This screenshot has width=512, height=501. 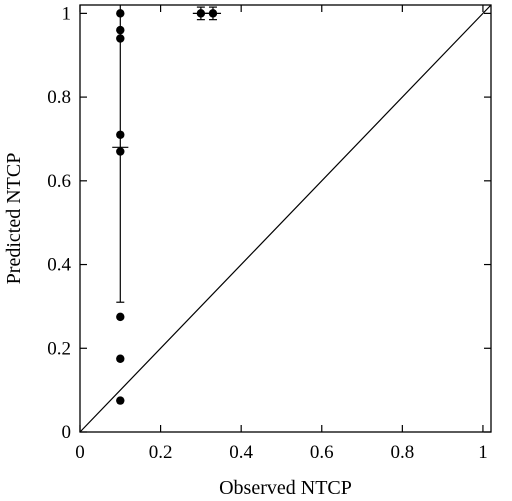 I want to click on x-tick-label: 0, so click(x=80, y=452).